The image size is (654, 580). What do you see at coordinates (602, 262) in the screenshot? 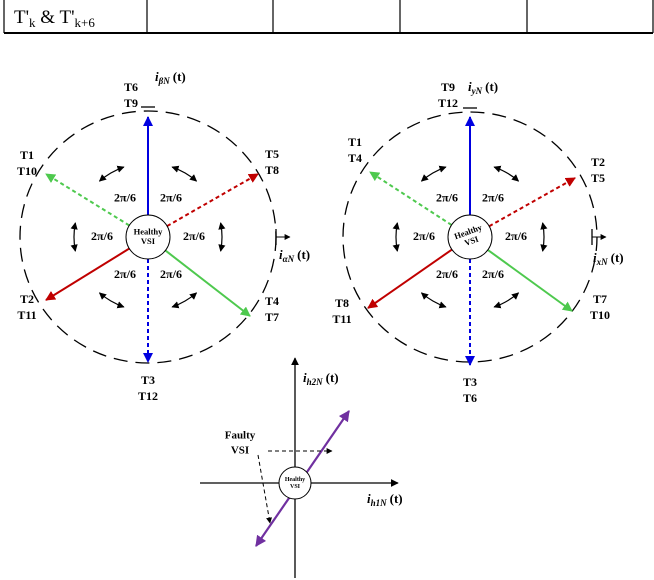
I see `axis-sub: xN` at bounding box center [602, 262].